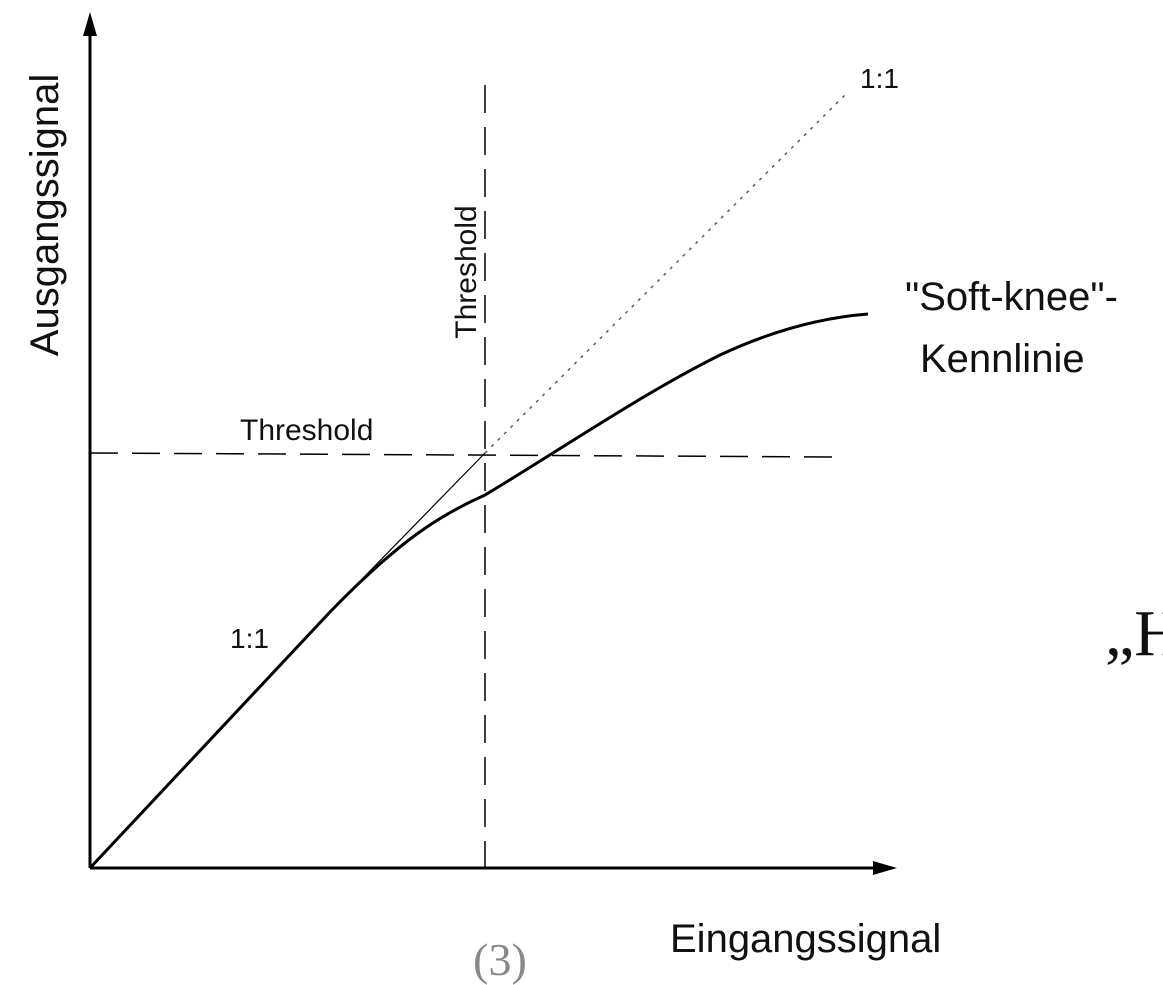 The height and width of the screenshot is (985, 1163). What do you see at coordinates (805, 939) in the screenshot?
I see `x-label: Eingangssignal` at bounding box center [805, 939].